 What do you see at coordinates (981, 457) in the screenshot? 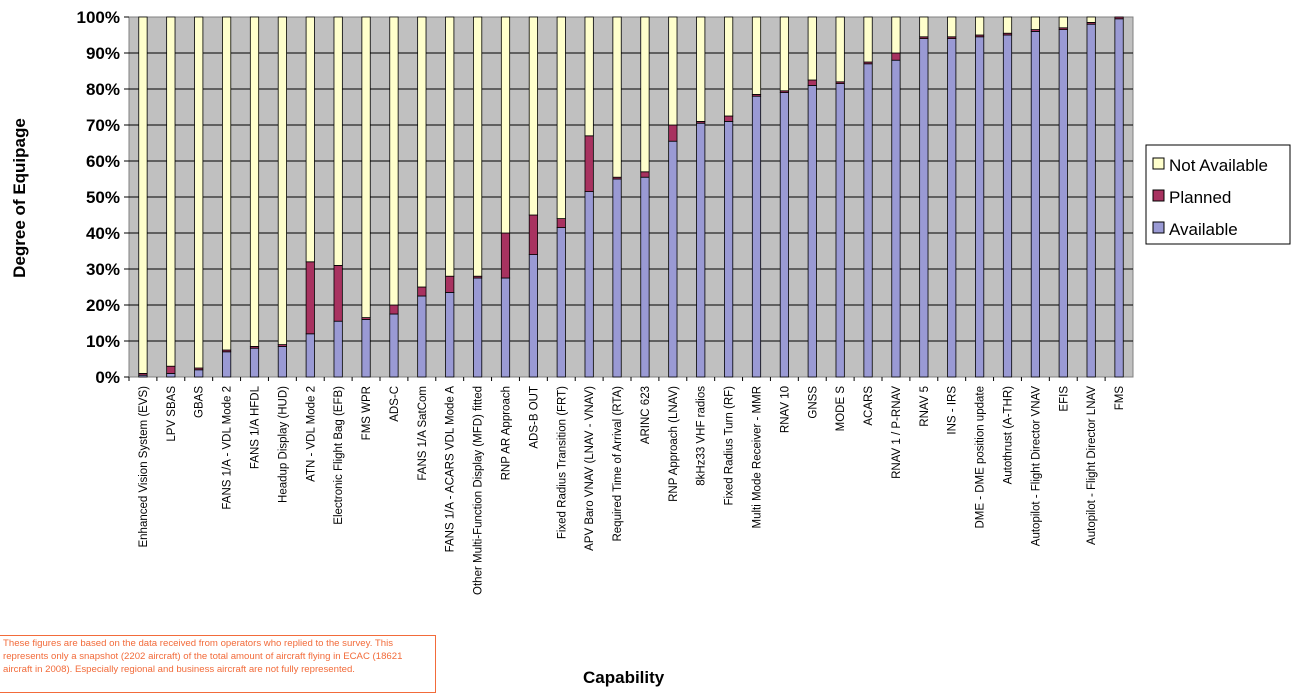
I see `x-tick-label: DME - DME position update` at bounding box center [981, 457].